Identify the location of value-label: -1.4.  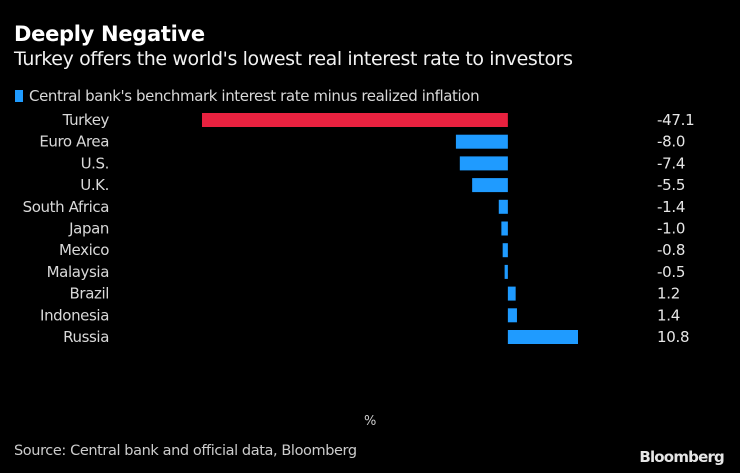
(671, 207).